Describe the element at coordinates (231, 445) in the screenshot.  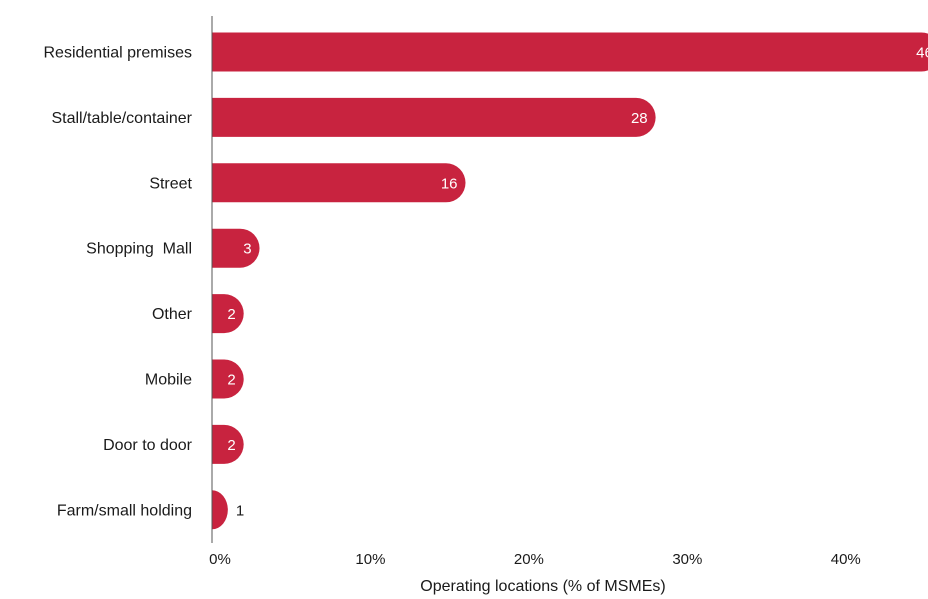
I see `data-label-door-to-door: 2` at that location.